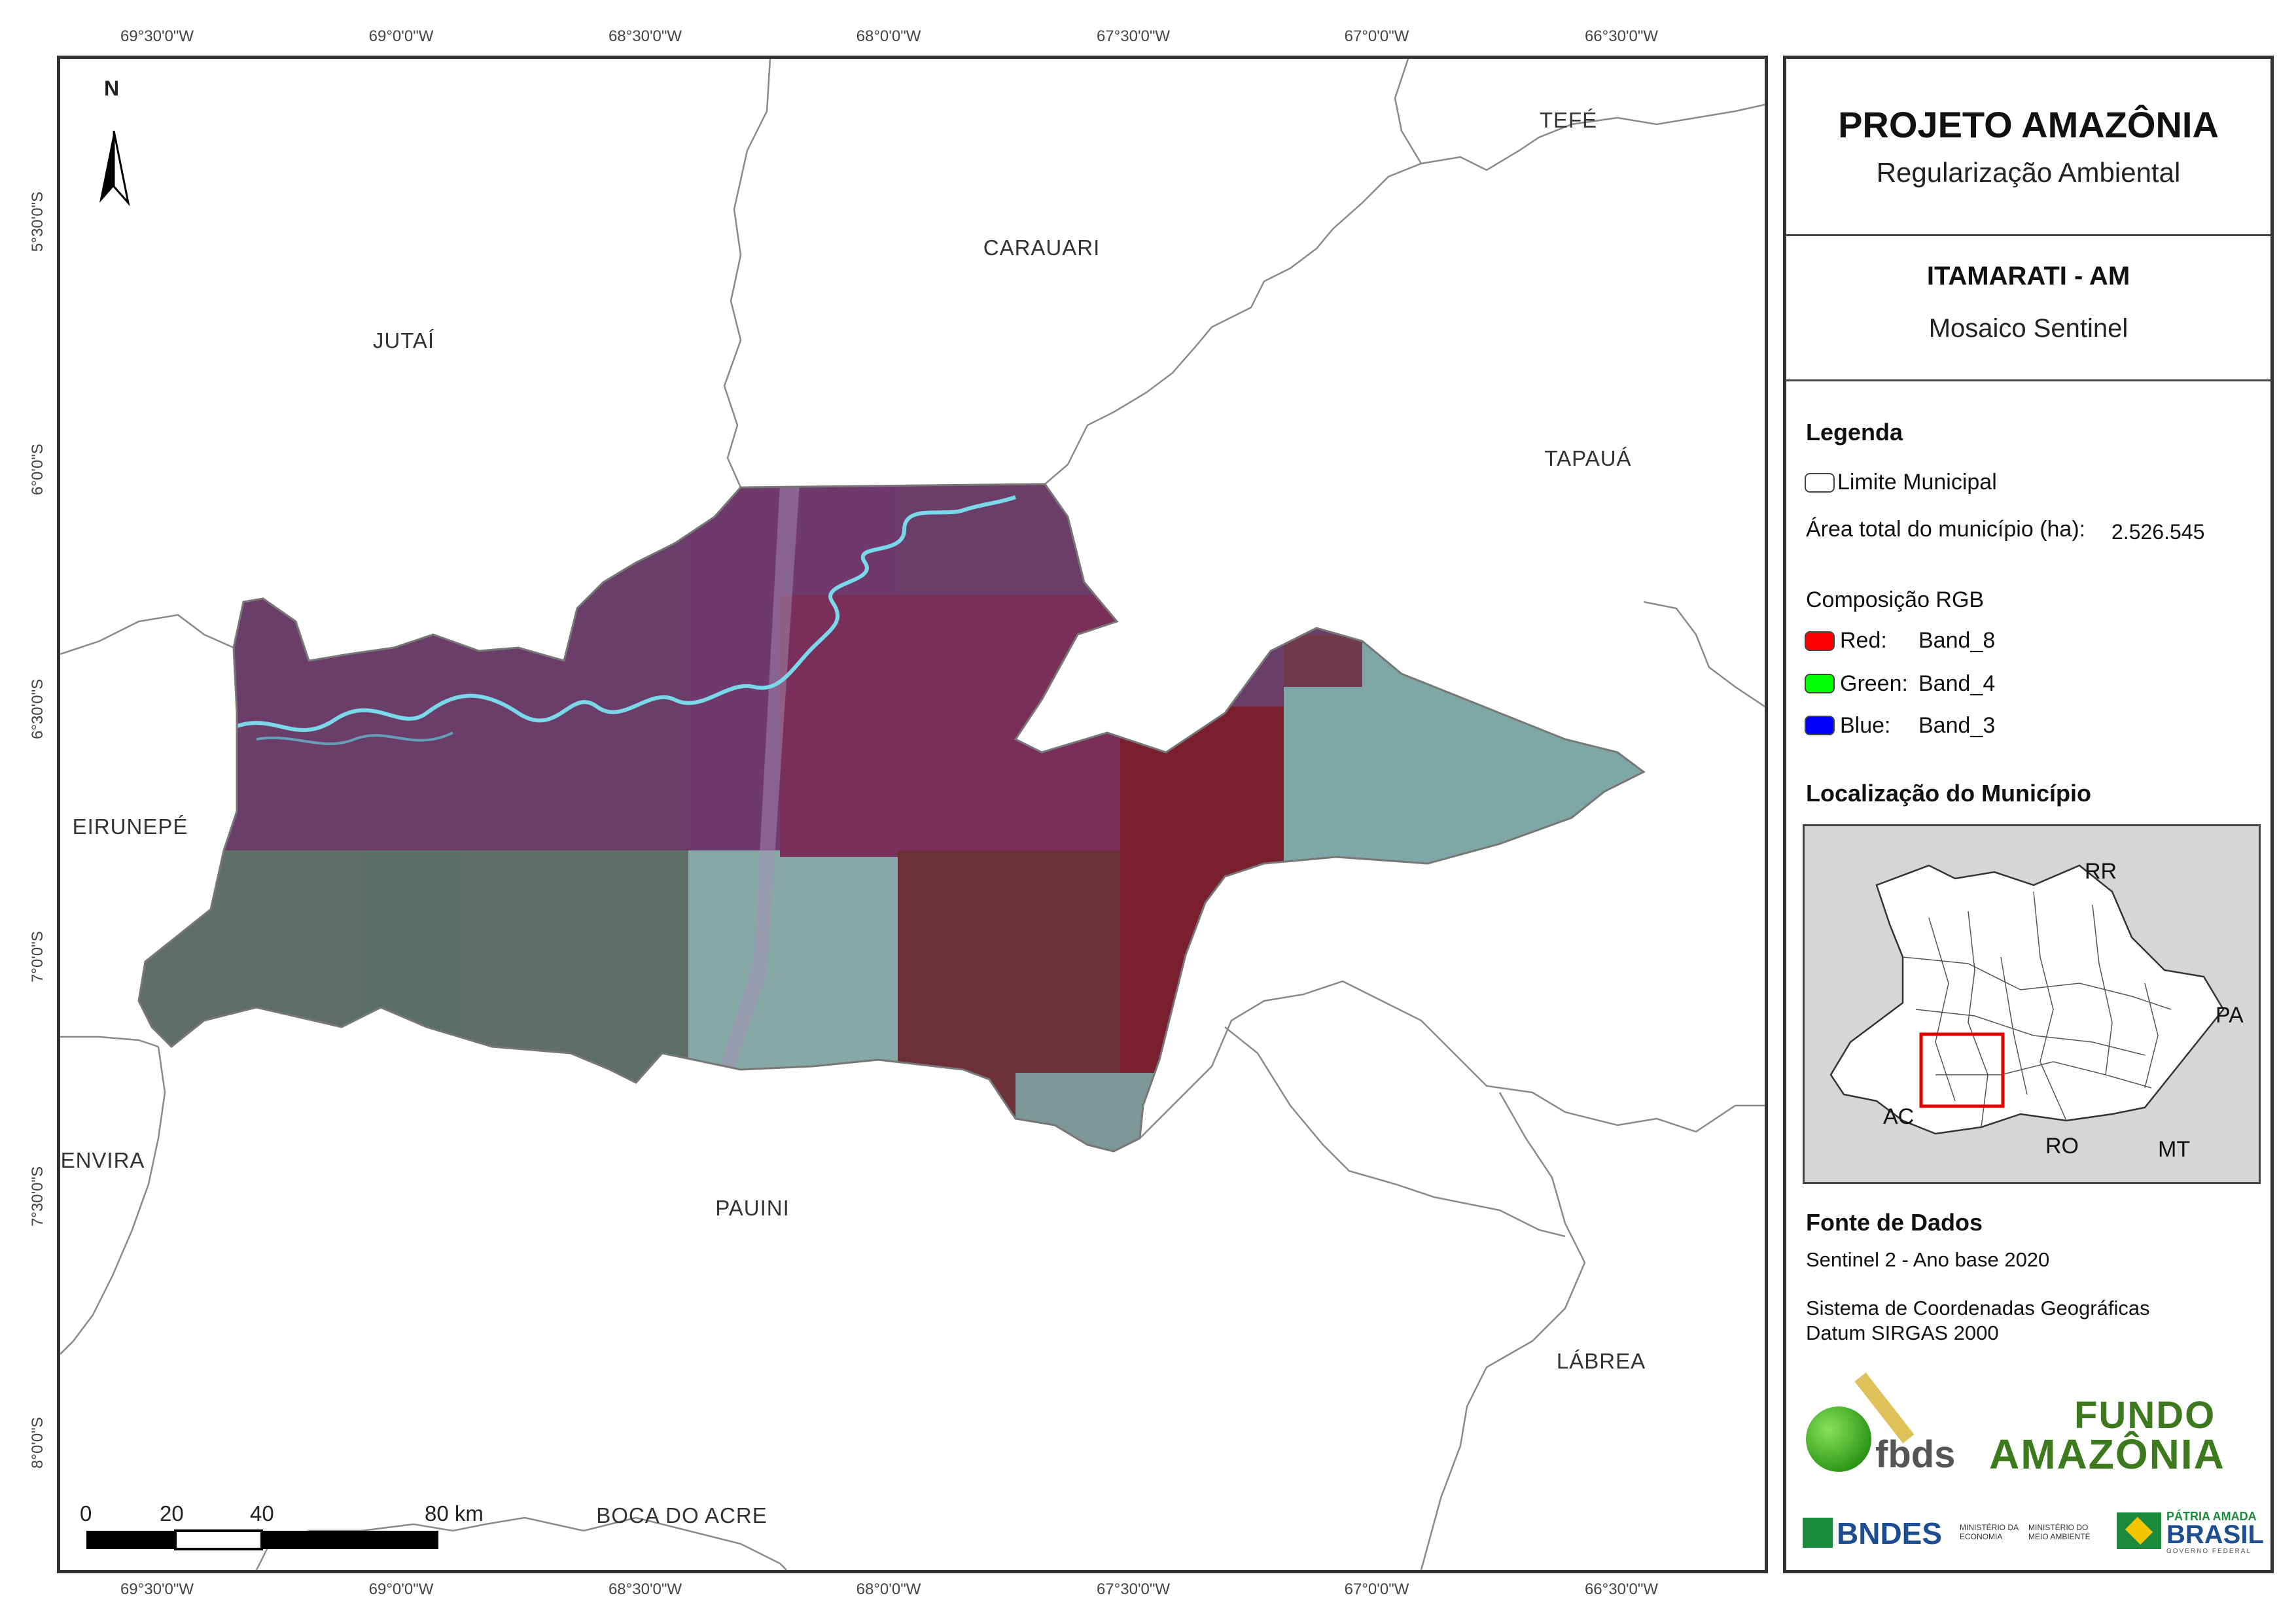 The height and width of the screenshot is (1623, 2296). Describe the element at coordinates (2101, 872) in the screenshot. I see `state-label-rr: RR` at that location.